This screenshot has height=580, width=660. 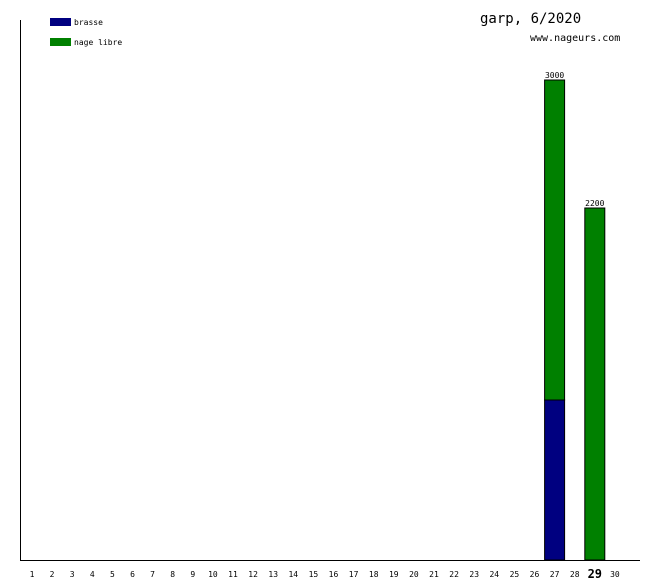 I want to click on chart-title: garp, 6/2020, so click(x=530, y=19).